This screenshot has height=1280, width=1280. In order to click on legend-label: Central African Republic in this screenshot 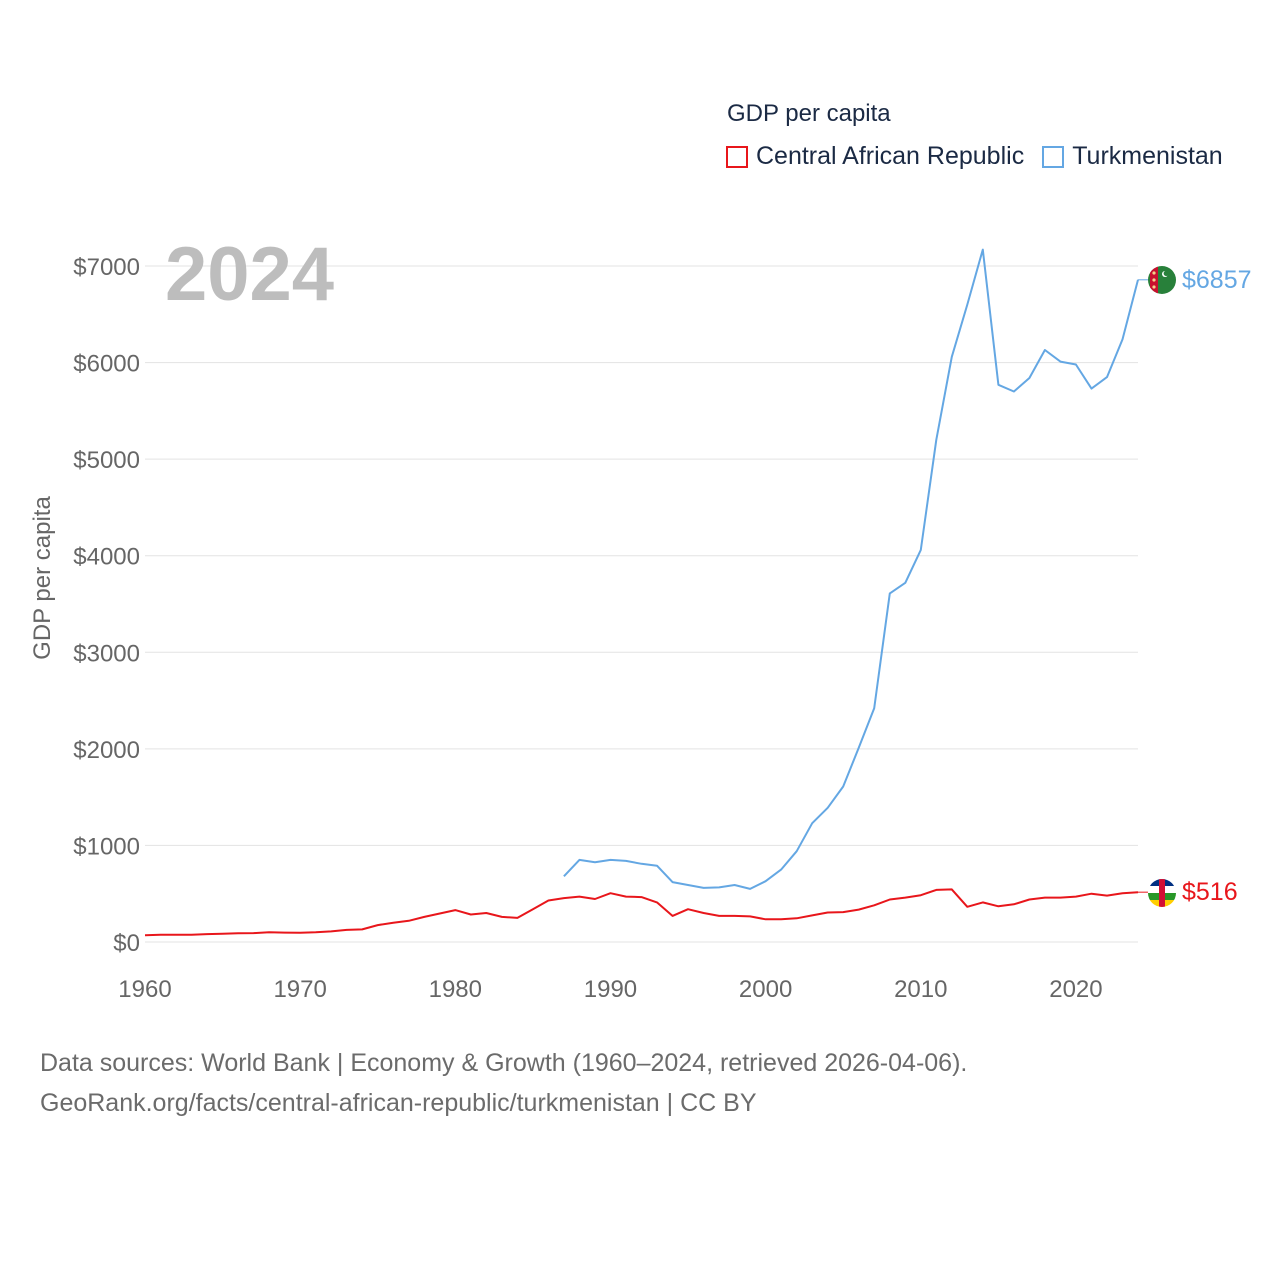, I will do `click(890, 156)`.